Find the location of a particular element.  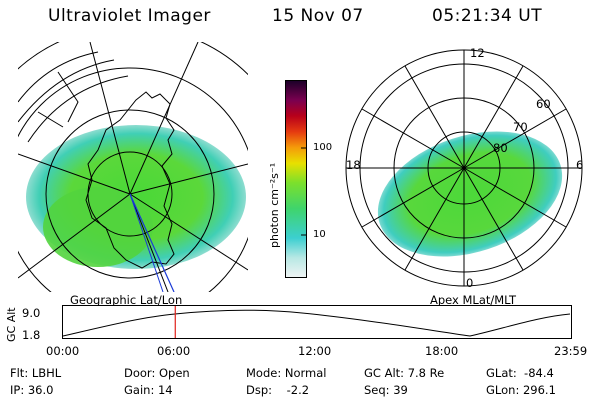

mlt-label-6: 6 is located at coordinates (580, 165).